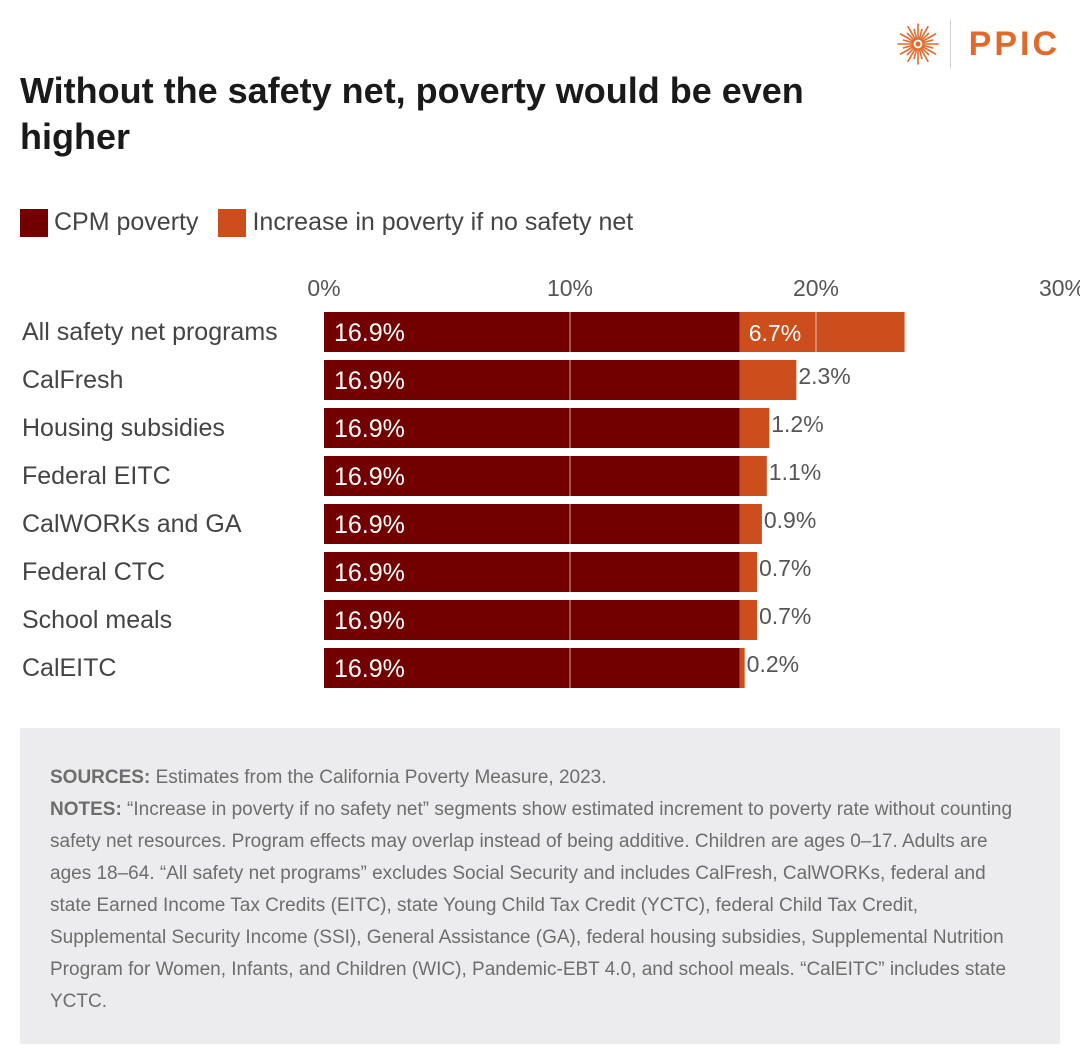 The height and width of the screenshot is (1064, 1080). What do you see at coordinates (126, 222) in the screenshot?
I see `legend-label-cpm: CPM poverty` at bounding box center [126, 222].